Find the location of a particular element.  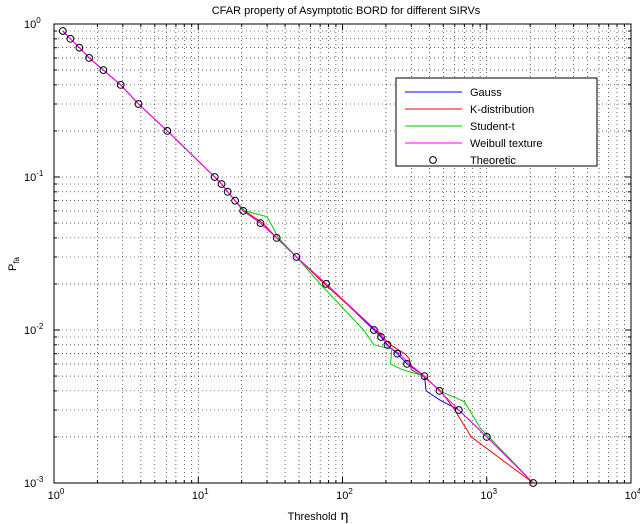

y-tick-label: 10⁻¹ is located at coordinates (34, 176).